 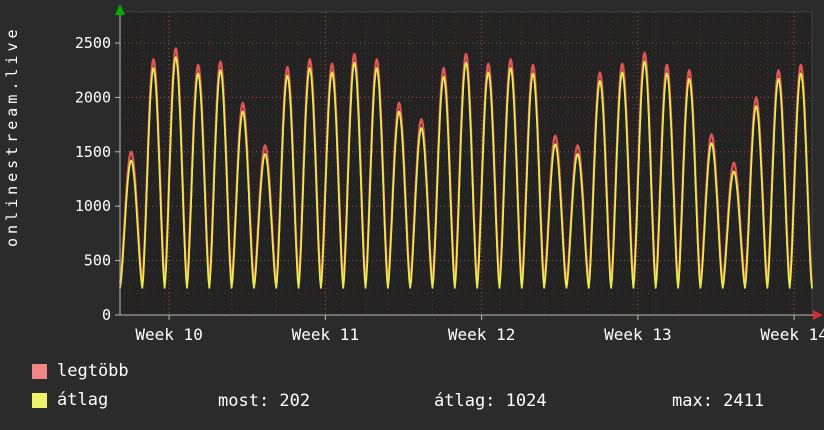 What do you see at coordinates (93, 43) in the screenshot?
I see `y-tick-label: 2500` at bounding box center [93, 43].